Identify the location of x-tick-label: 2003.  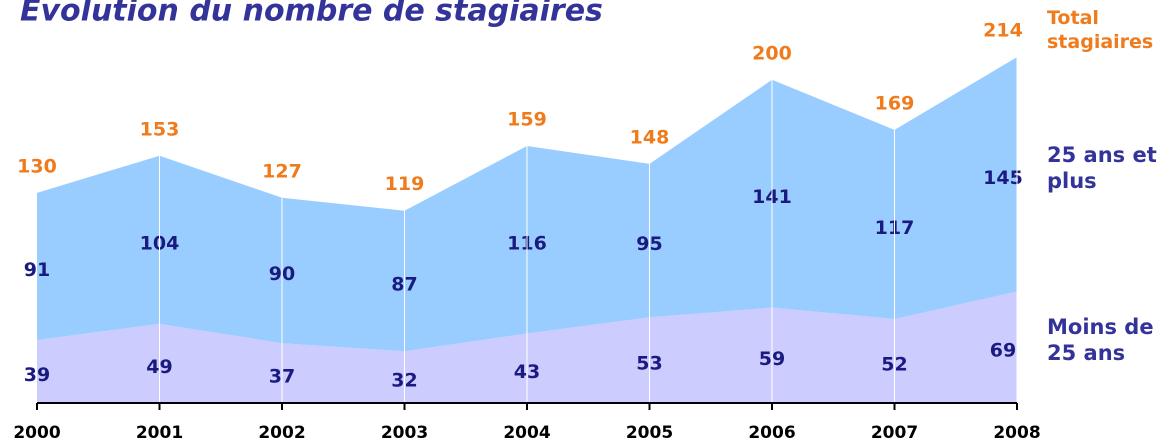
(404, 432).